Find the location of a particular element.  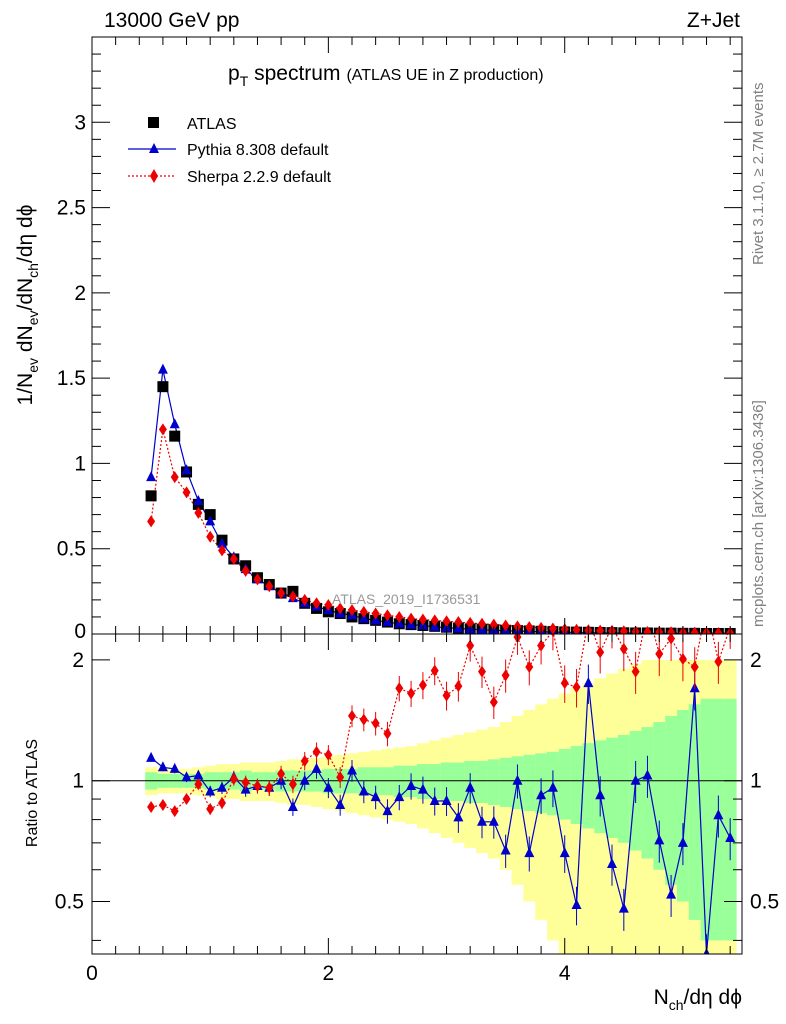

ratio-x-tick-label: 4 is located at coordinates (565, 973).